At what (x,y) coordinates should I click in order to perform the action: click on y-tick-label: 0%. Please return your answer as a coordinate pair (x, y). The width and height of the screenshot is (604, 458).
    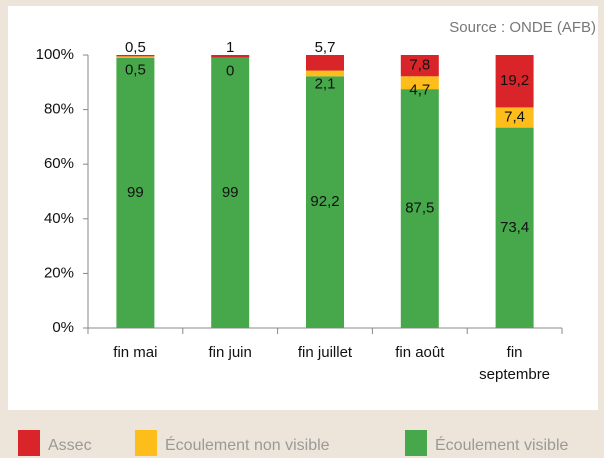
    Looking at the image, I should click on (63, 327).